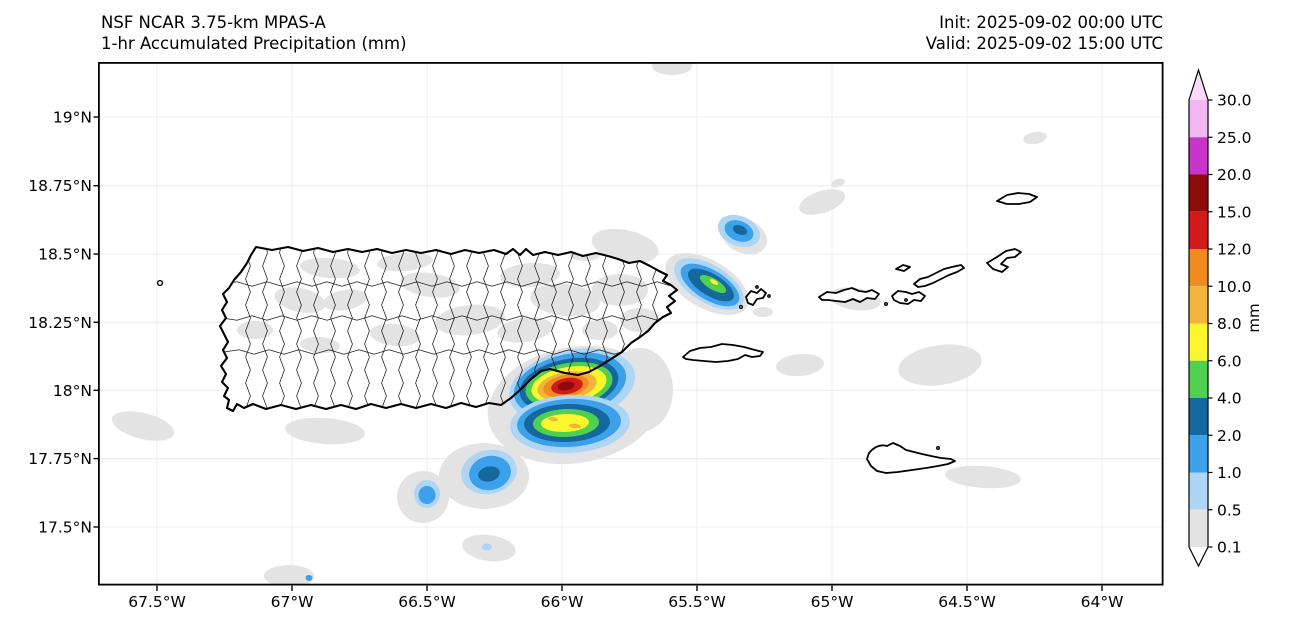  I want to click on jost-van-dyke-island, so click(903, 268).